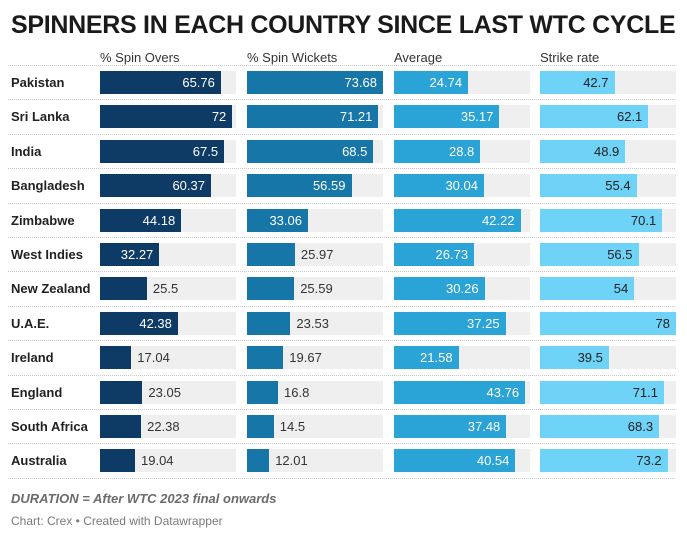  What do you see at coordinates (165, 289) in the screenshot?
I see `value-label-spin-overs: 25.5` at bounding box center [165, 289].